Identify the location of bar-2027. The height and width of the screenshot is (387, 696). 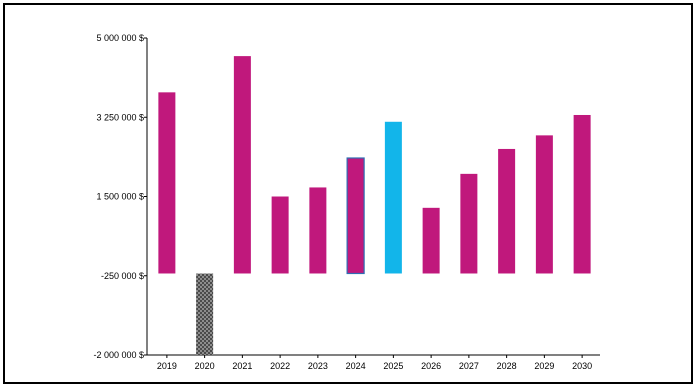
(469, 223).